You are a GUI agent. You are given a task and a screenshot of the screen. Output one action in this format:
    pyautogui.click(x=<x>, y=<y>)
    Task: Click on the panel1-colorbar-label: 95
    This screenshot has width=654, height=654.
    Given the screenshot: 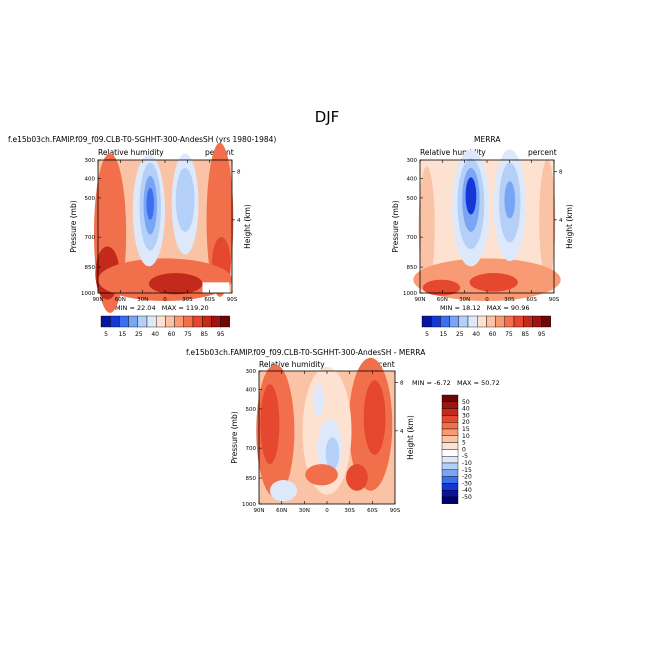 What is the action you would take?
    pyautogui.click(x=221, y=334)
    